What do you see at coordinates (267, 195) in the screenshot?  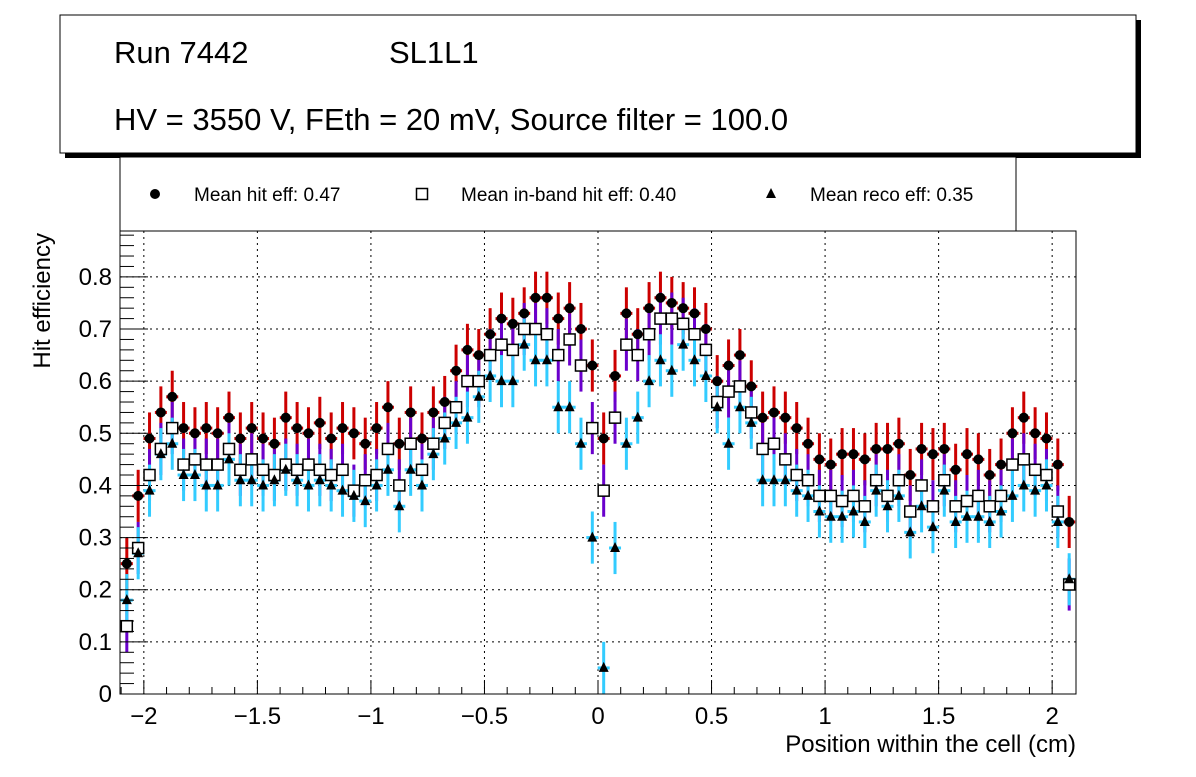 I see `legend-entry: Mean hit eff: 0.47` at bounding box center [267, 195].